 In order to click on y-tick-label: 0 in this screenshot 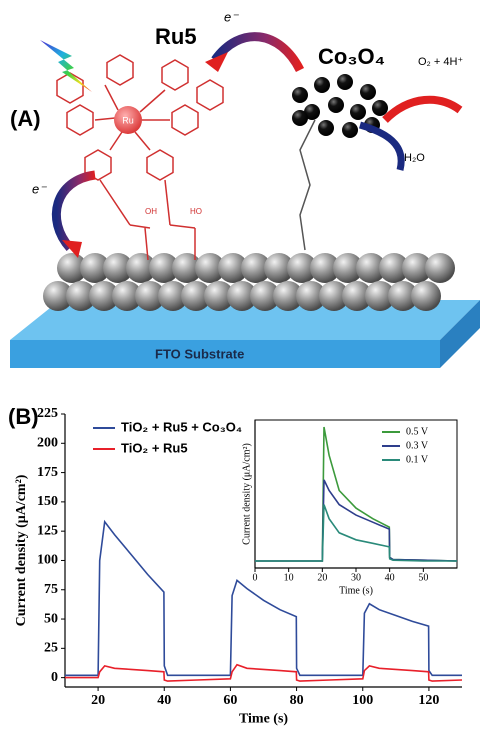, I will do `click(54, 677)`.